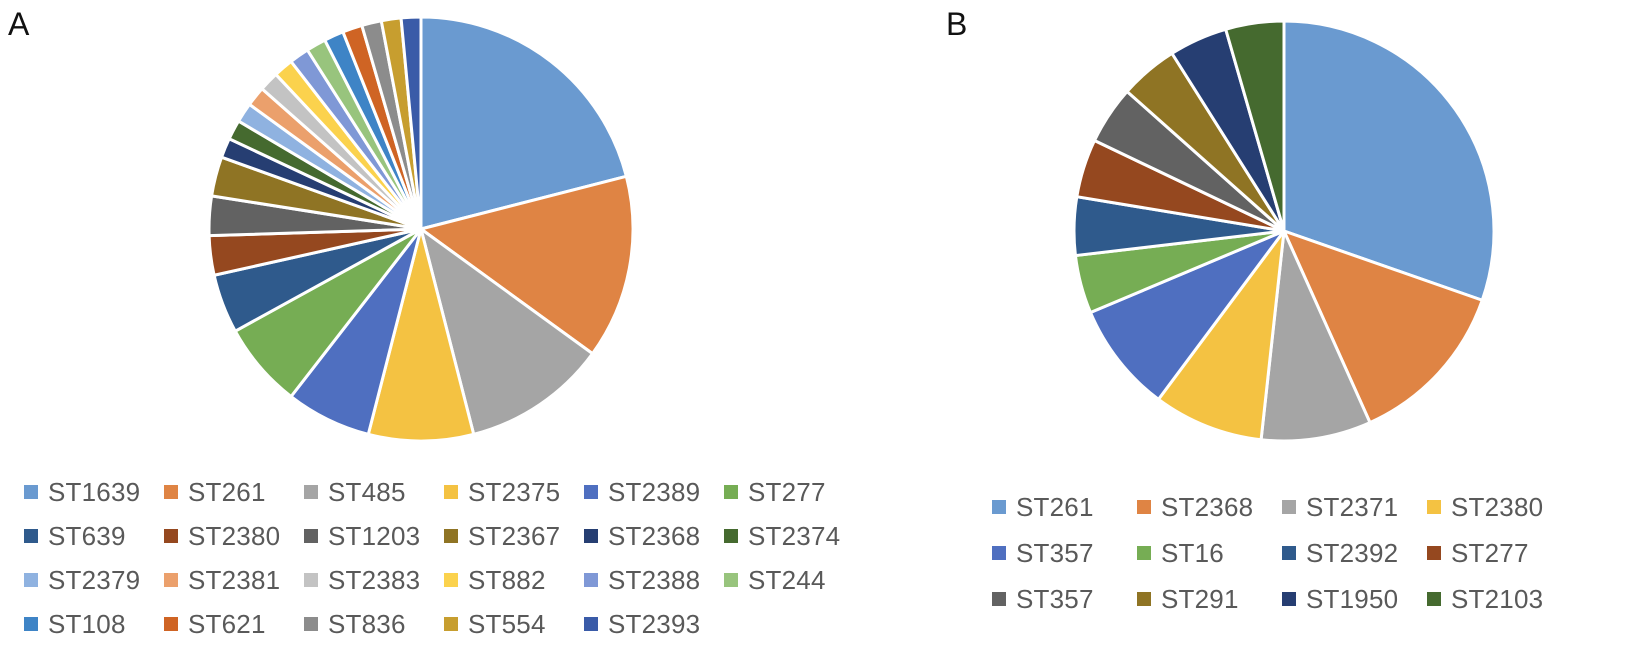 This screenshot has width=1633, height=668. What do you see at coordinates (1354, 599) in the screenshot?
I see `legend-item-b-10: ST1950` at bounding box center [1354, 599].